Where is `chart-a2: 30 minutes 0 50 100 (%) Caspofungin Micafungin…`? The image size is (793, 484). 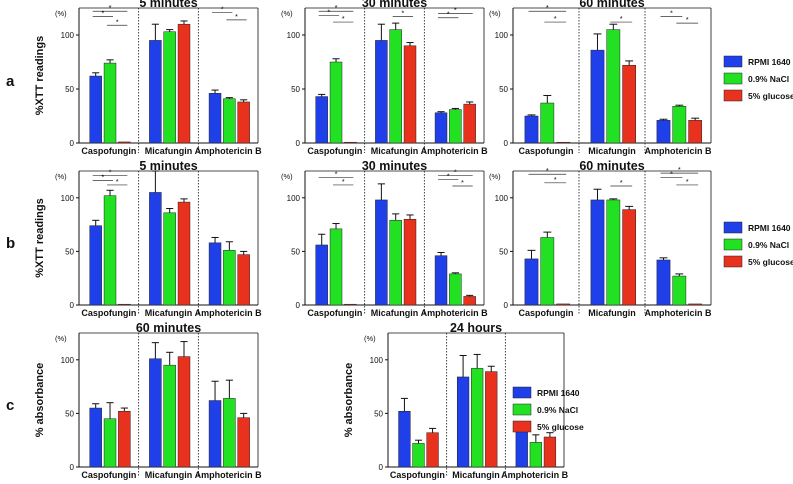
chart-a2: 30 minutes 0 50 100 (%) Caspofungin Micafungin… is located at coordinates (384, 78).